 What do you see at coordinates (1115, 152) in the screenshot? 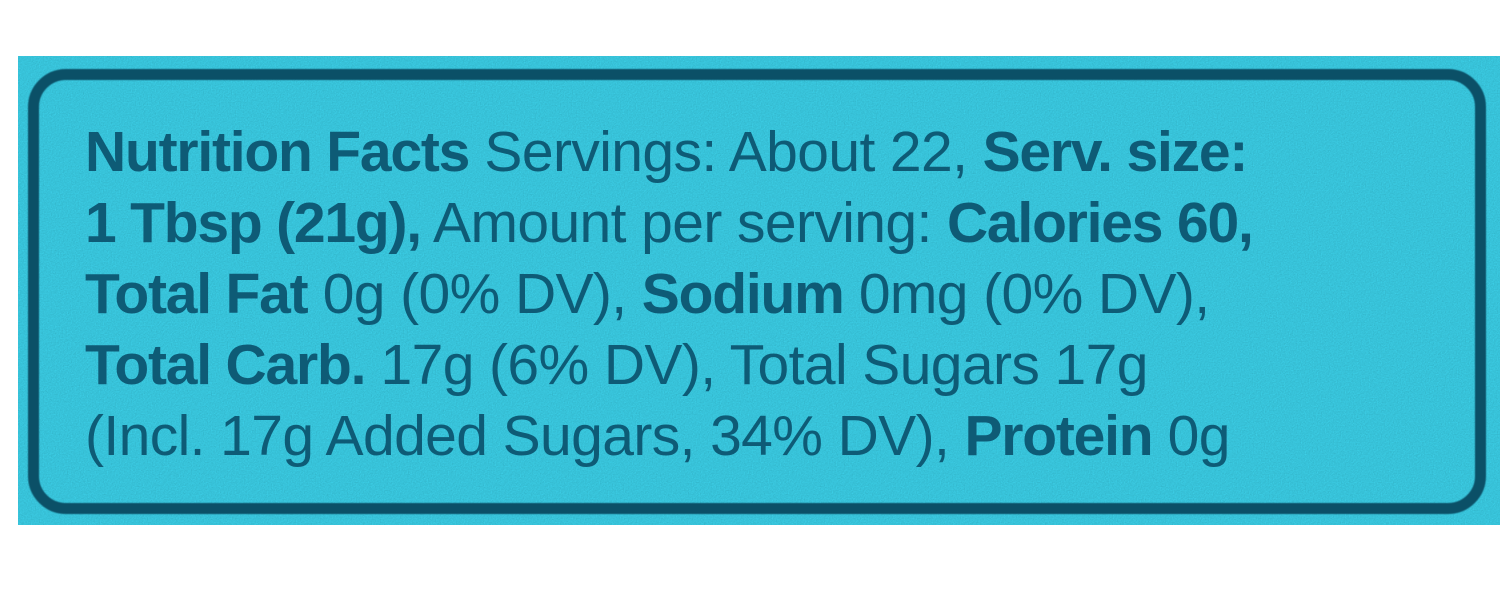
I see `bold-text-segment: Serv. size:` at bounding box center [1115, 152].